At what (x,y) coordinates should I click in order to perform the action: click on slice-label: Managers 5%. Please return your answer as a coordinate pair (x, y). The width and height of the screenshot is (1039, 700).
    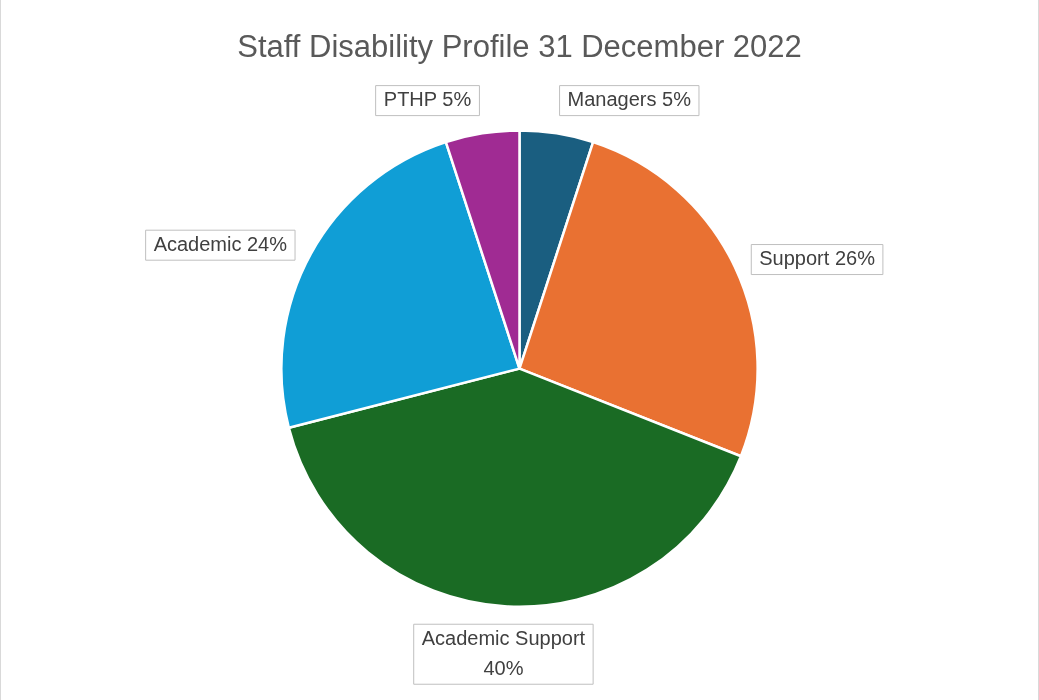
    Looking at the image, I should click on (629, 99).